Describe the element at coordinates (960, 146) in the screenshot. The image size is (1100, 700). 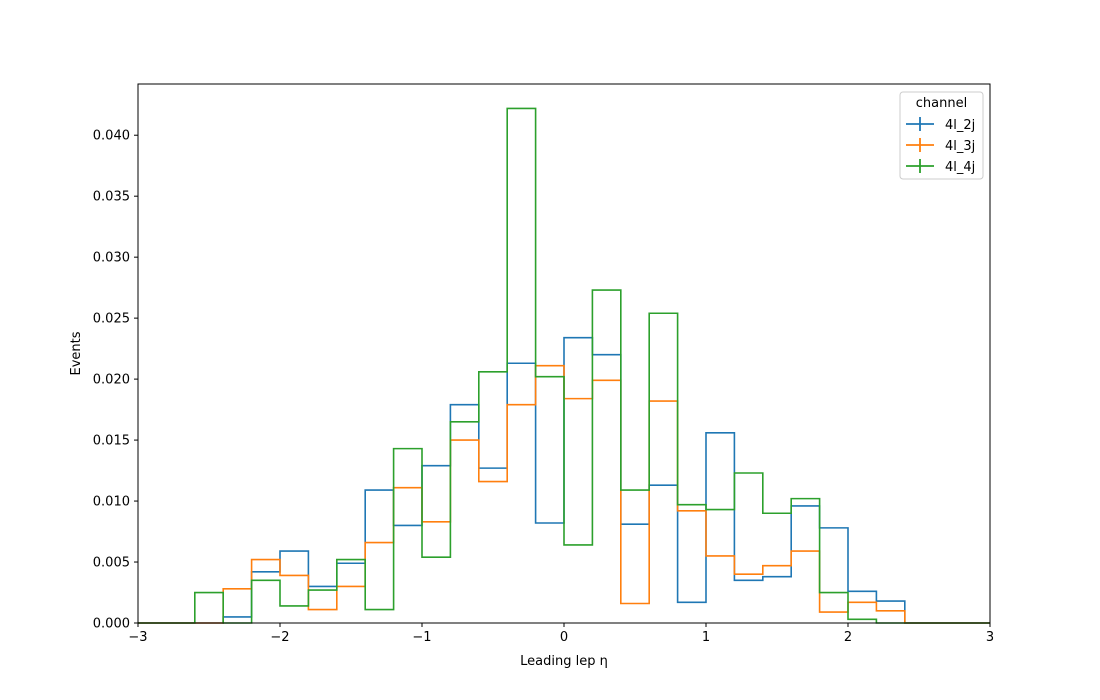
I see `legend-label: 4l_3j` at that location.